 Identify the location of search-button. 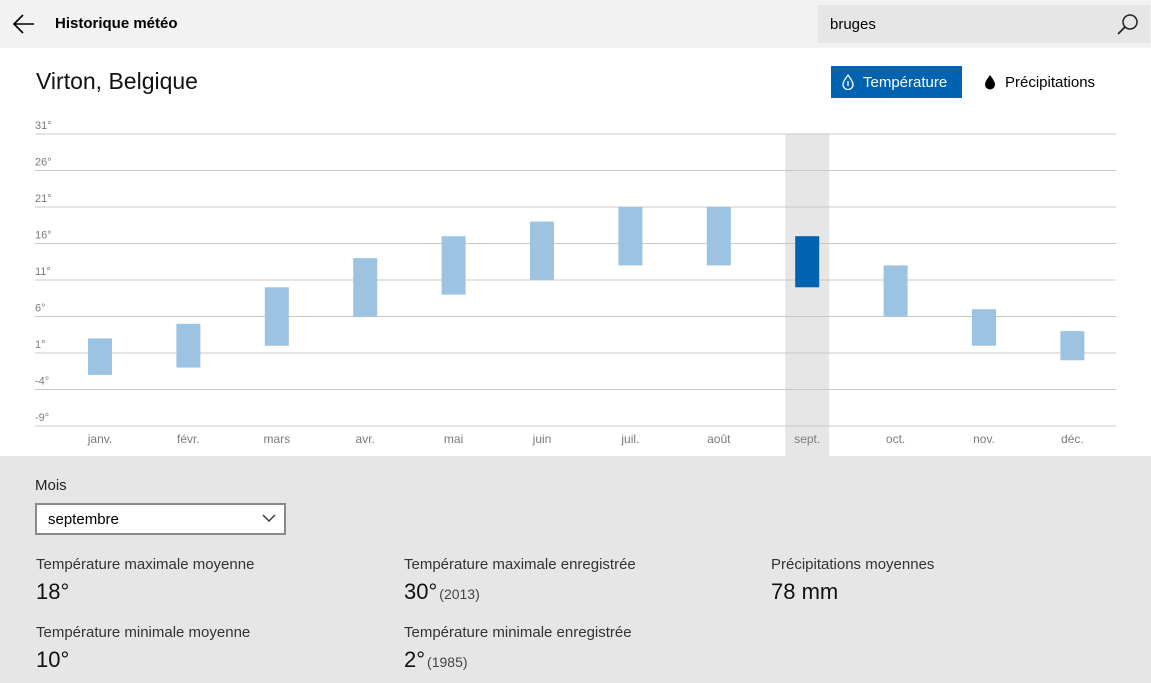
(1128, 25).